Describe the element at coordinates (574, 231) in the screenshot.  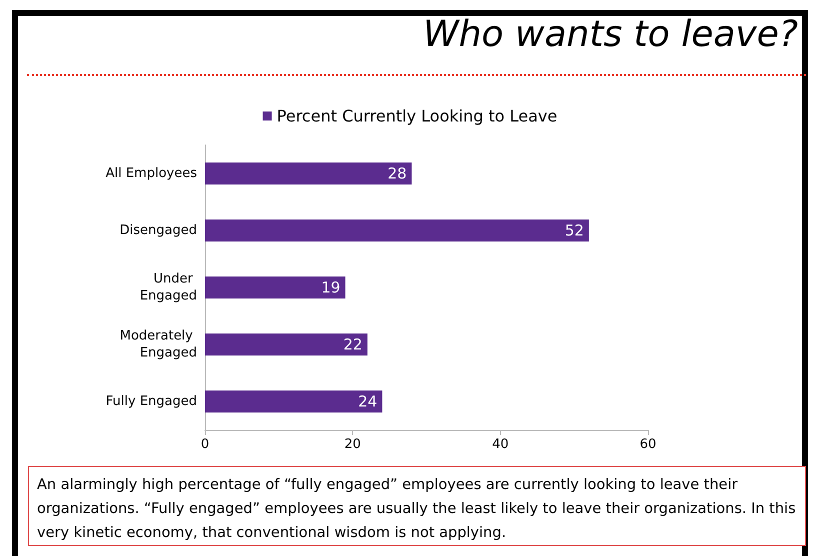
I see `data-label: 52` at that location.